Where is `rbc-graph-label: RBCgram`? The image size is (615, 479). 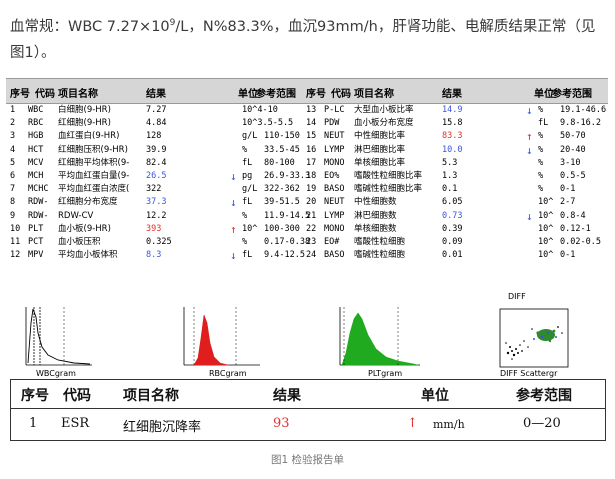 rbc-graph-label: RBCgram is located at coordinates (228, 373).